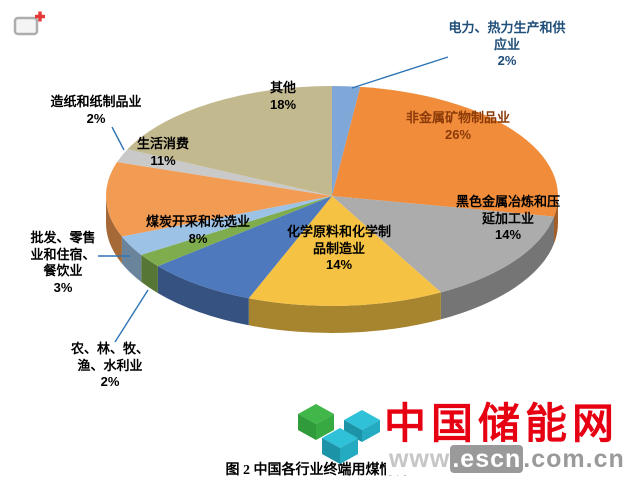 The height and width of the screenshot is (488, 633). Describe the element at coordinates (507, 210) in the screenshot. I see `segment-name: 黑色金属冶炼和压延加工业` at that location.